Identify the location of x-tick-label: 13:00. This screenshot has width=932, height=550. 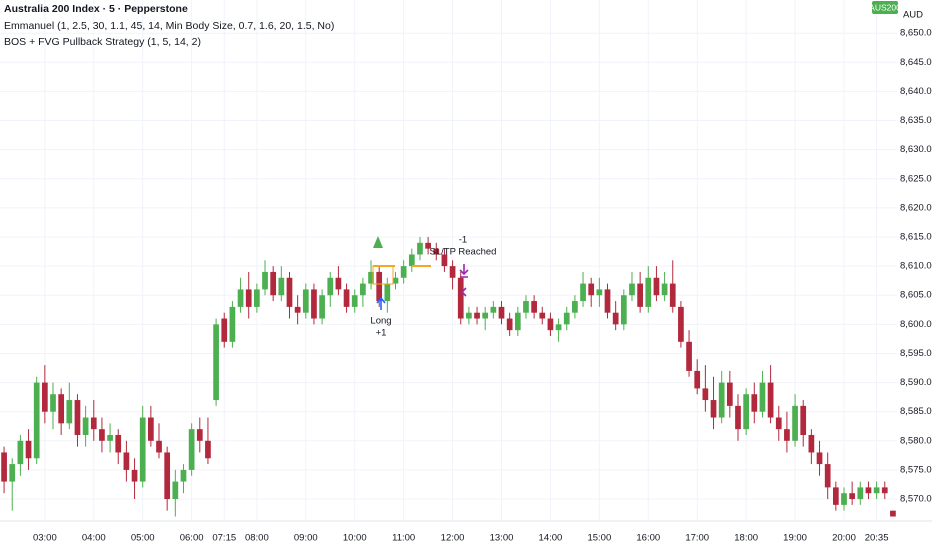
(502, 538).